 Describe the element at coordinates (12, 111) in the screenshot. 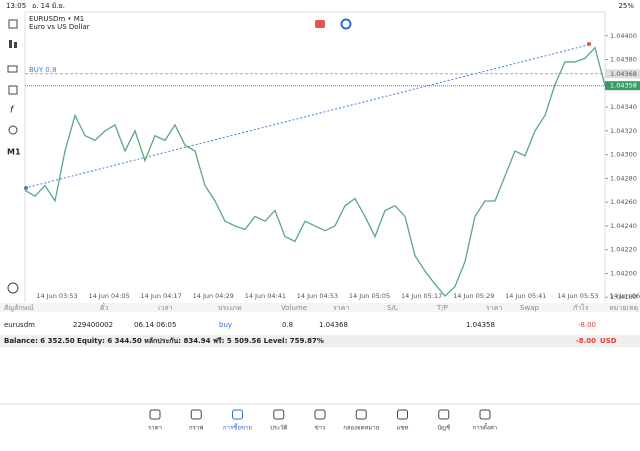

I see `function-tool: f` at that location.